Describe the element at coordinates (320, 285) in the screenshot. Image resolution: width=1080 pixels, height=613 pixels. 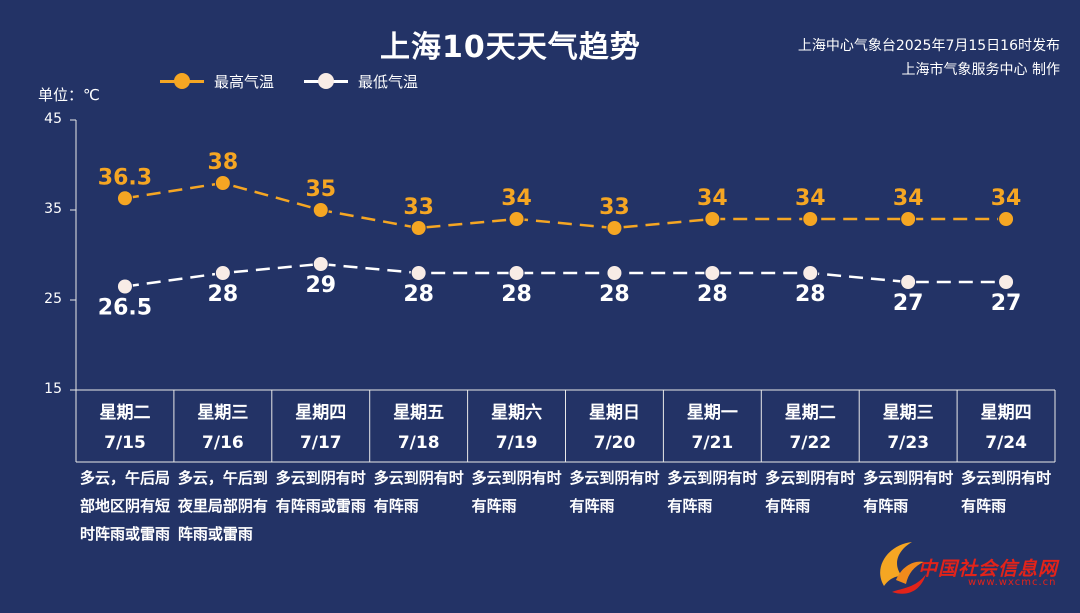
I see `data-label-low: 29` at that location.